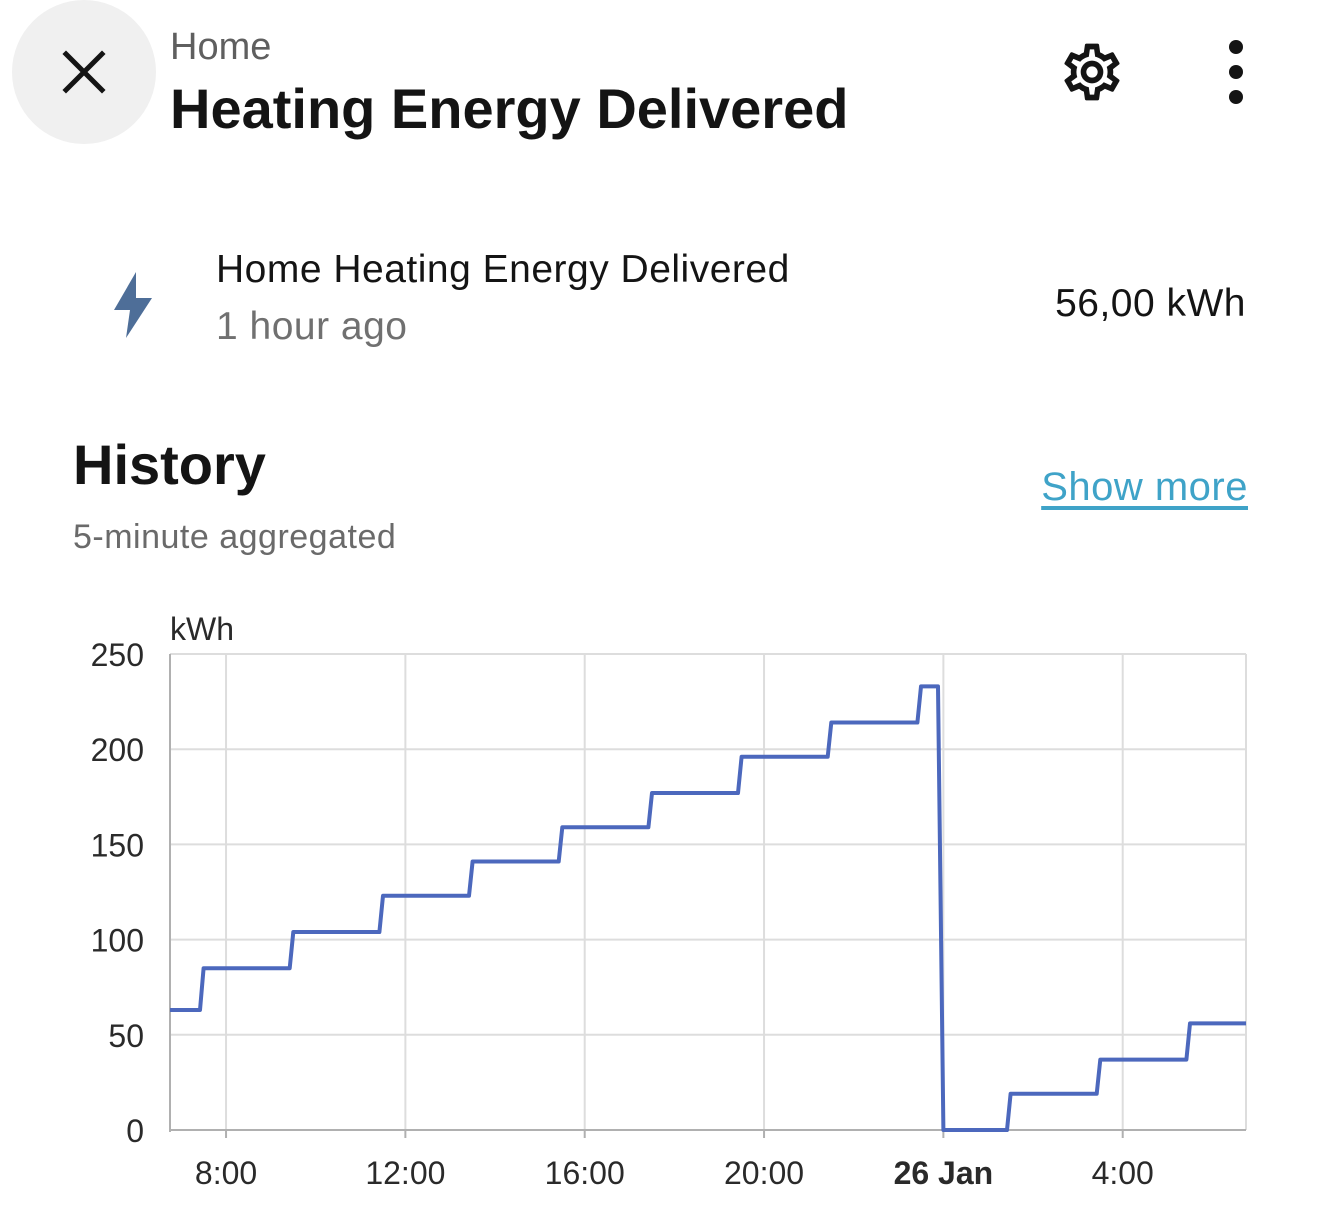 The image size is (1320, 1231). What do you see at coordinates (1092, 72) in the screenshot?
I see `gear-icon` at bounding box center [1092, 72].